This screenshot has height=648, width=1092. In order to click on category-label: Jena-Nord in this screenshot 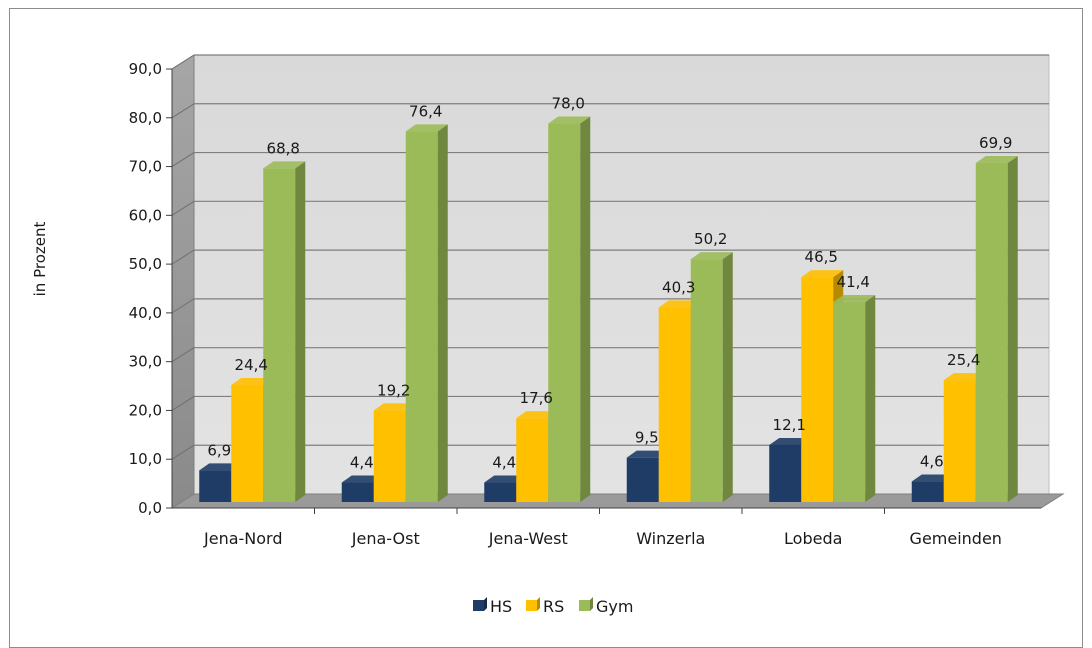, I will do `click(243, 538)`.